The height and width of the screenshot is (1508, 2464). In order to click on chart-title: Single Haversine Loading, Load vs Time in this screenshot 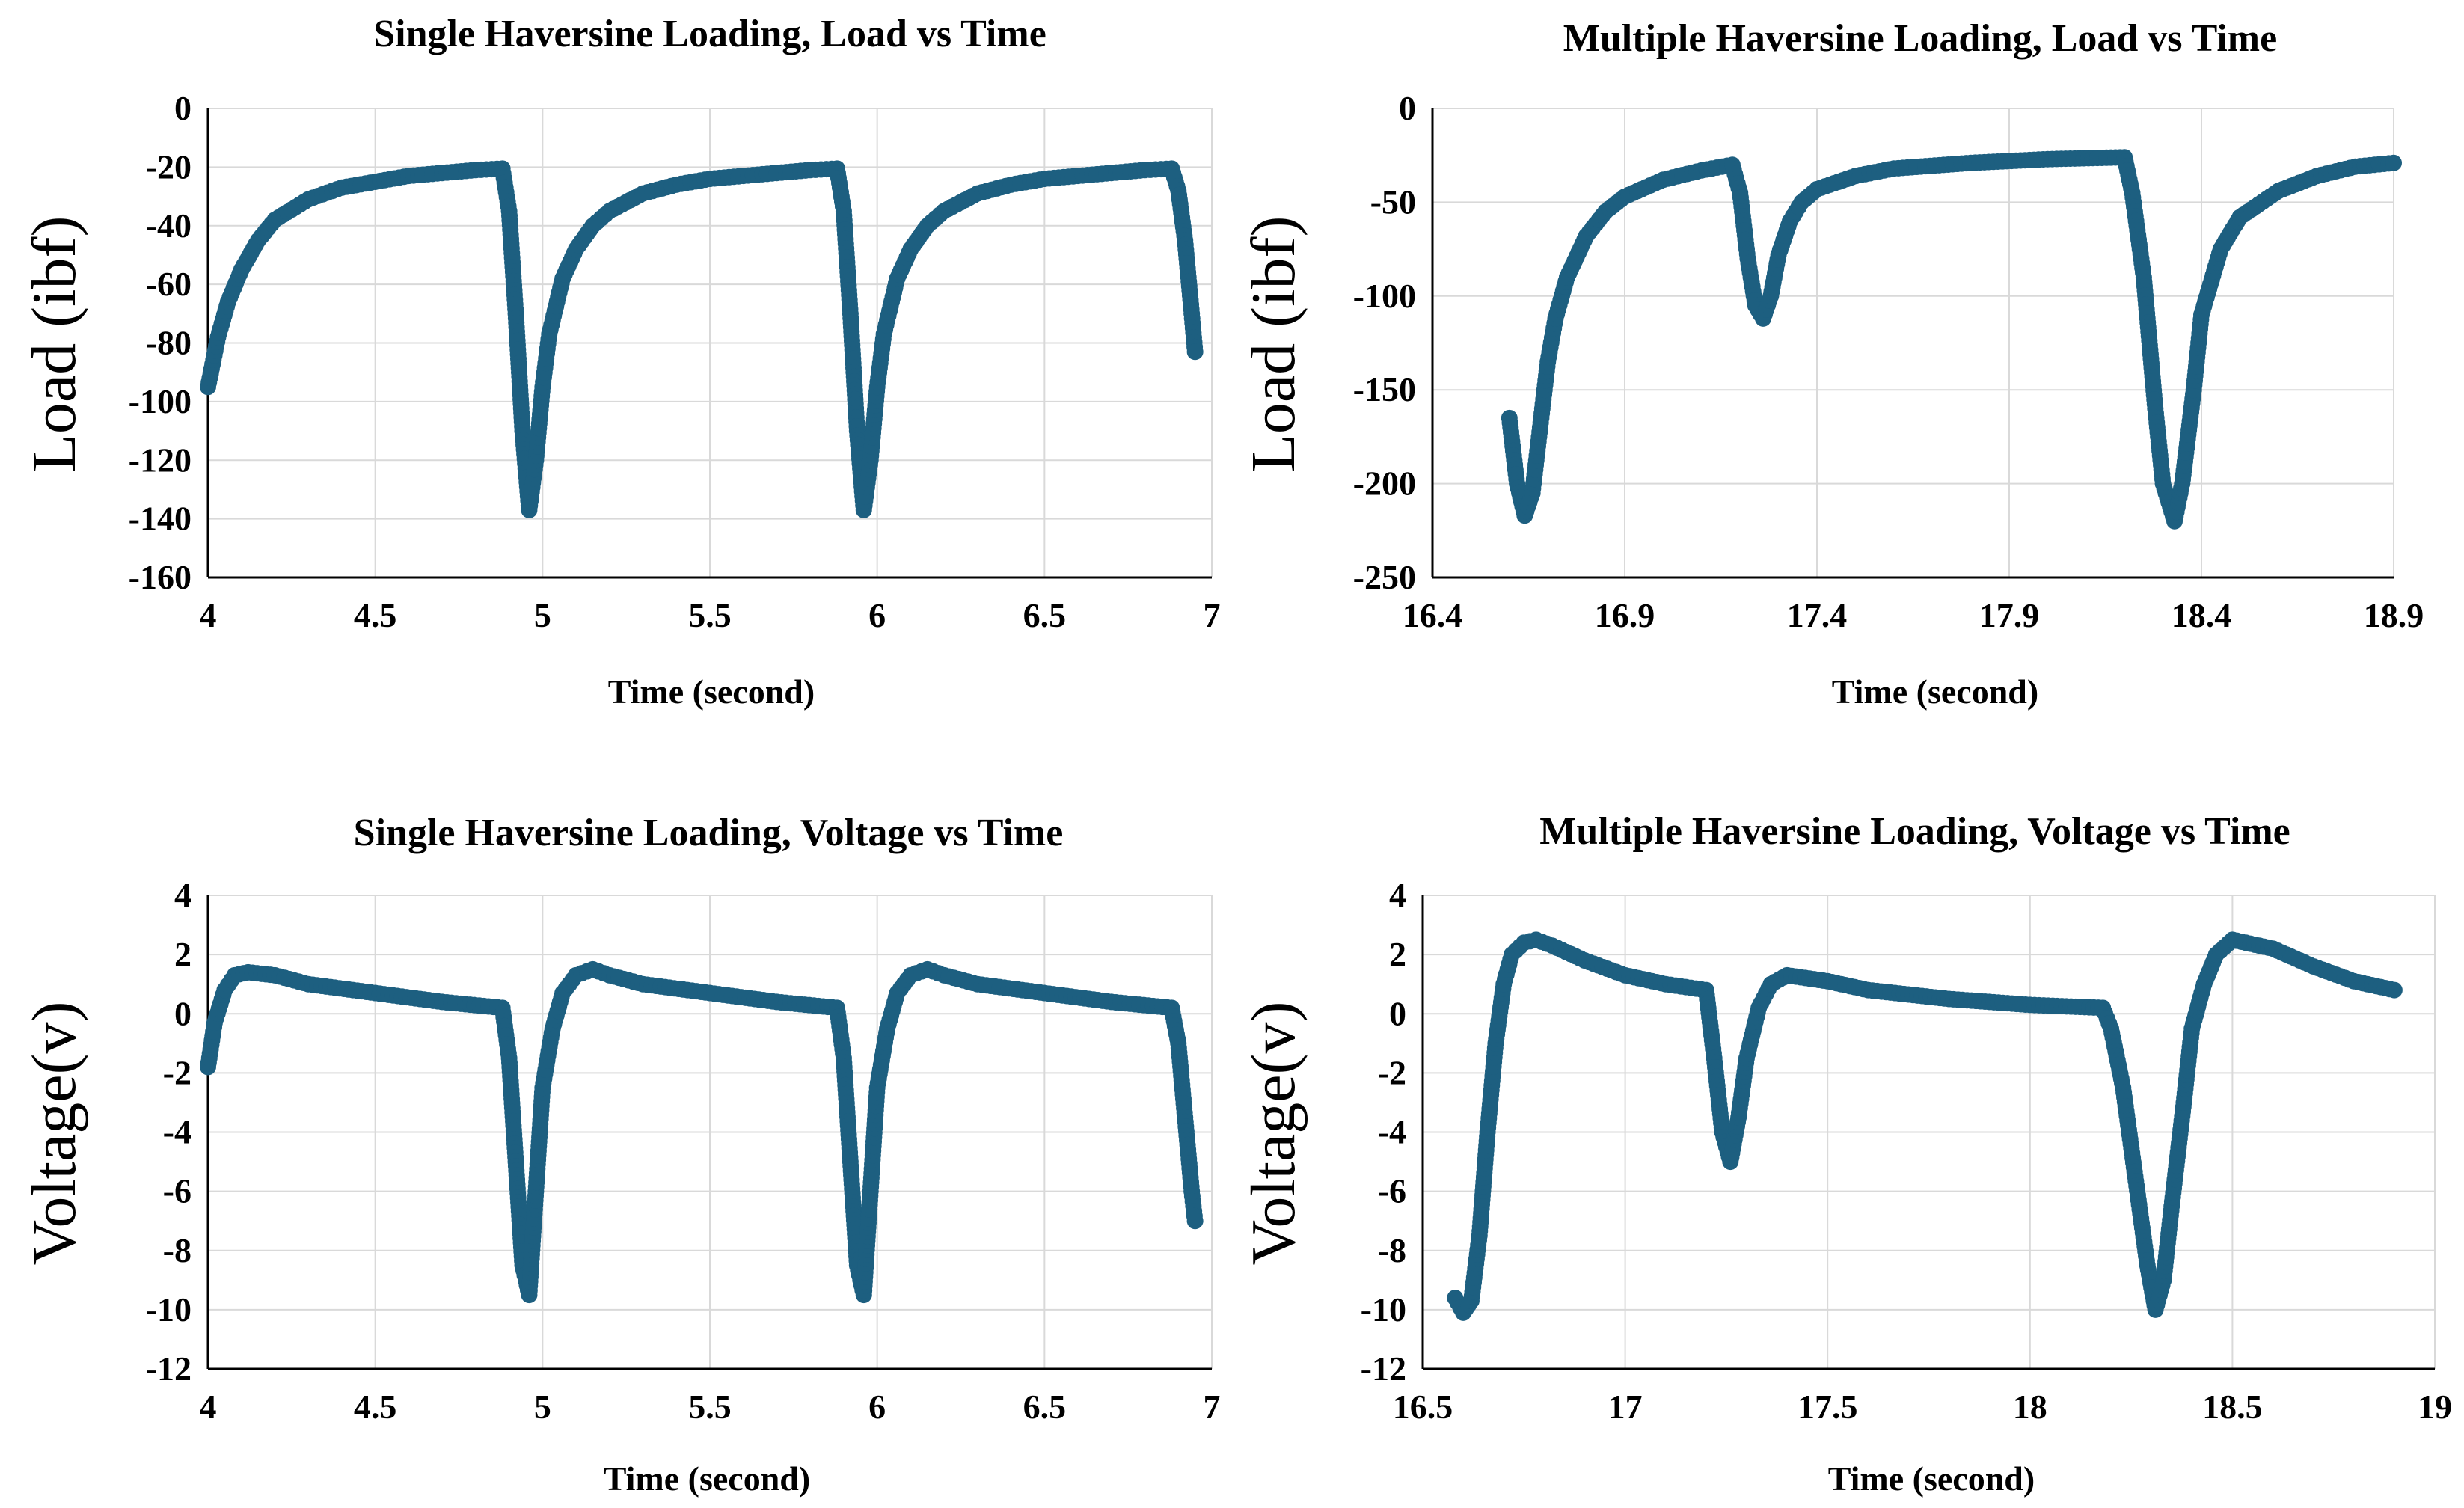, I will do `click(709, 34)`.